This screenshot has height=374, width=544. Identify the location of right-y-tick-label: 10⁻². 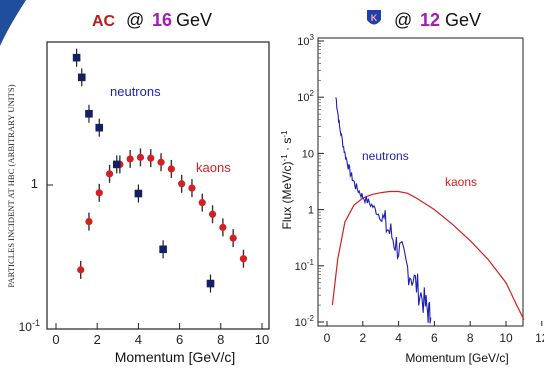
(305, 321).